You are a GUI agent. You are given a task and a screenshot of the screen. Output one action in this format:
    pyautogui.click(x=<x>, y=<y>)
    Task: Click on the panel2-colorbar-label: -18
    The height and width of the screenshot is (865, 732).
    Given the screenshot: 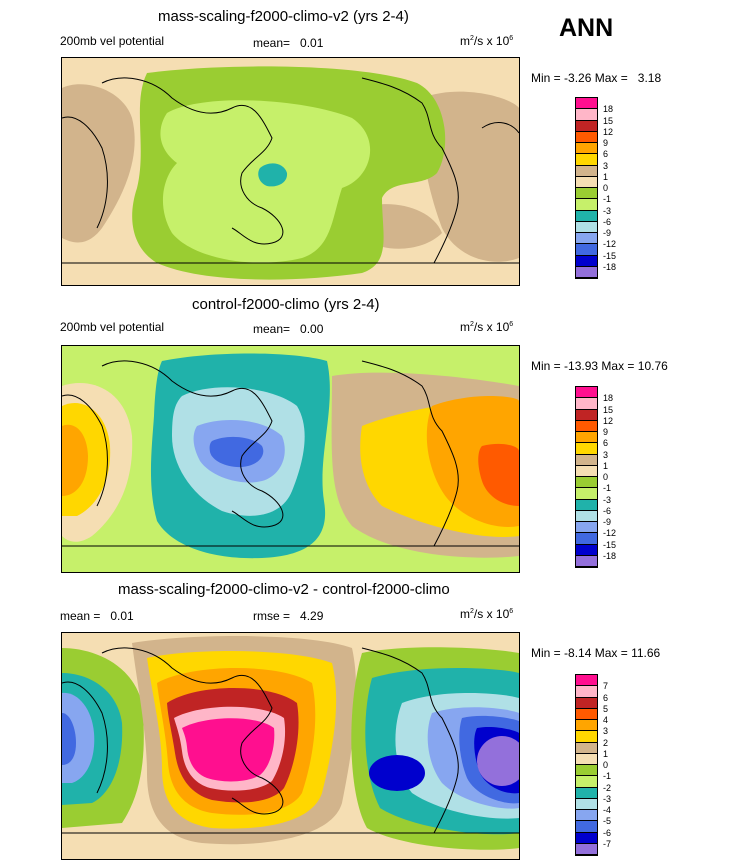 What is the action you would take?
    pyautogui.click(x=610, y=555)
    